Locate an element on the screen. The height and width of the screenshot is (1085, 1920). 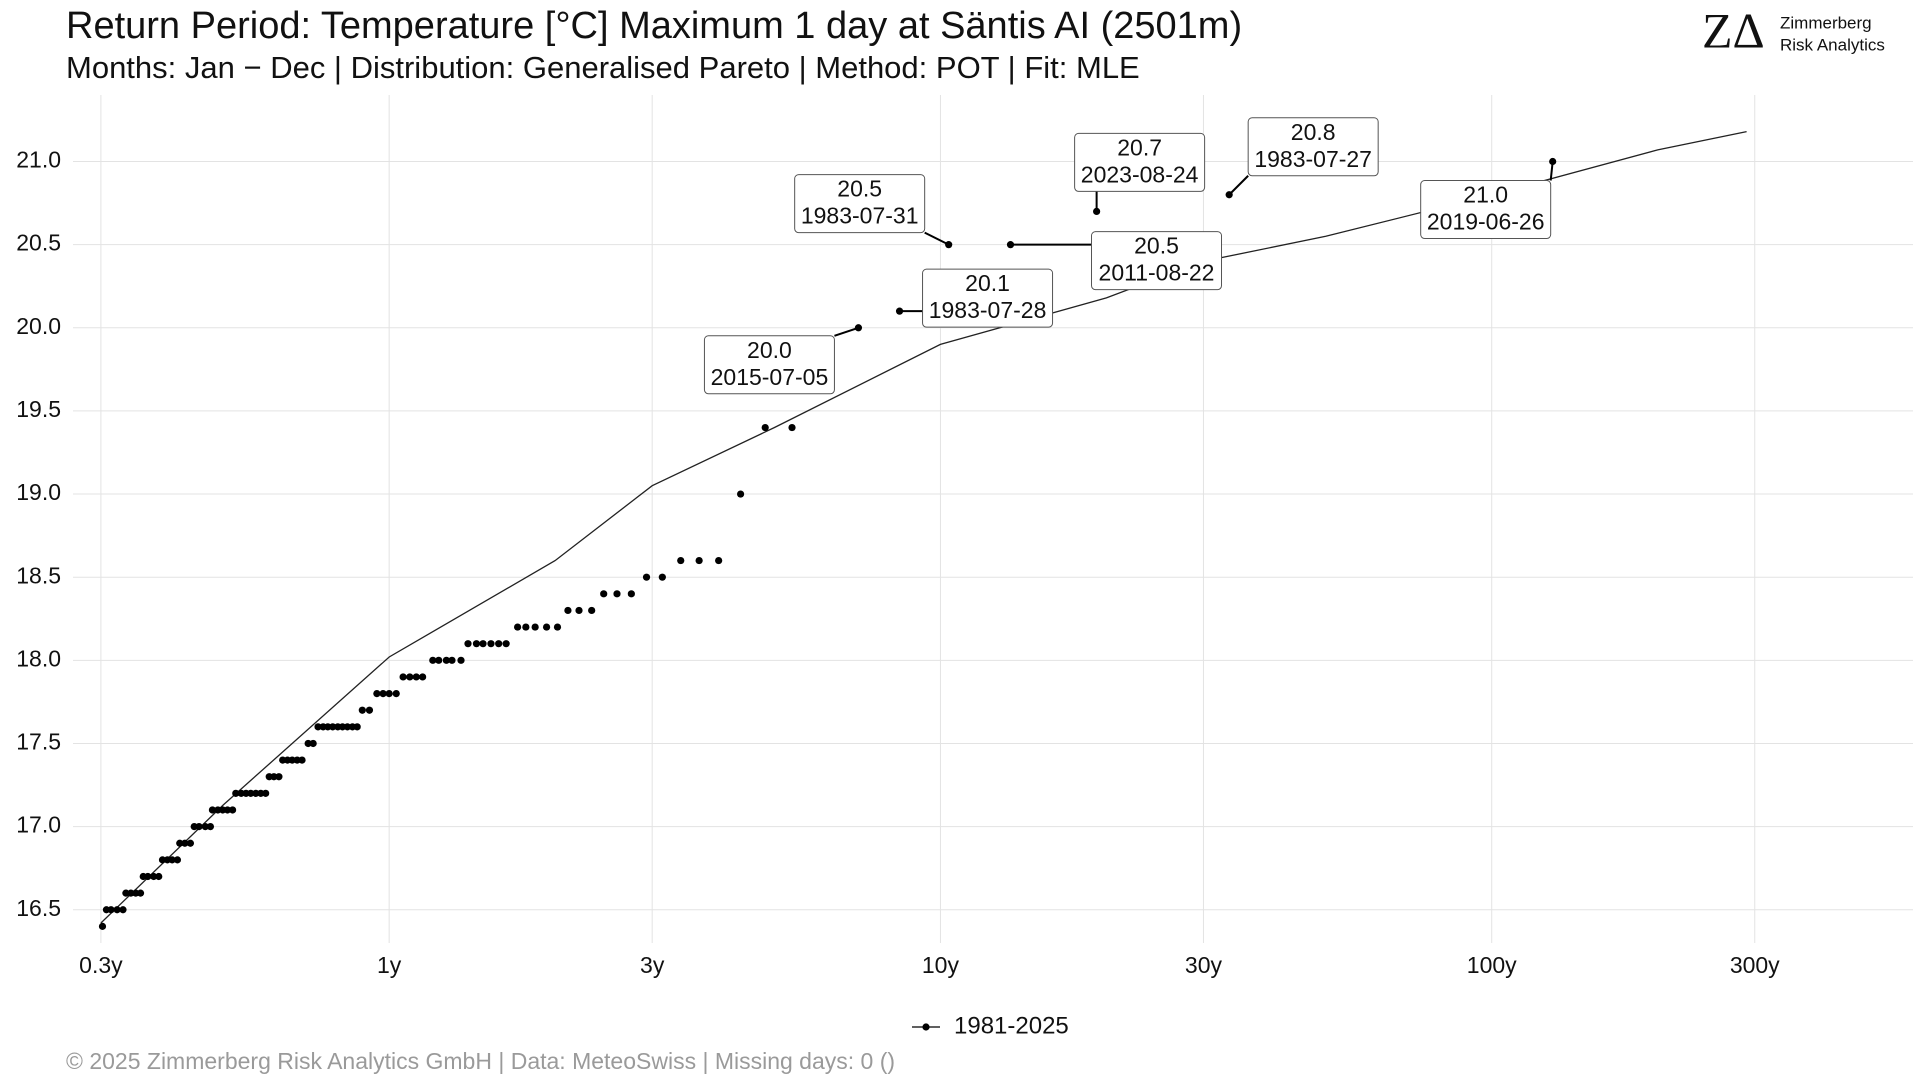
y-tick-label: 18.0 is located at coordinates (38, 658).